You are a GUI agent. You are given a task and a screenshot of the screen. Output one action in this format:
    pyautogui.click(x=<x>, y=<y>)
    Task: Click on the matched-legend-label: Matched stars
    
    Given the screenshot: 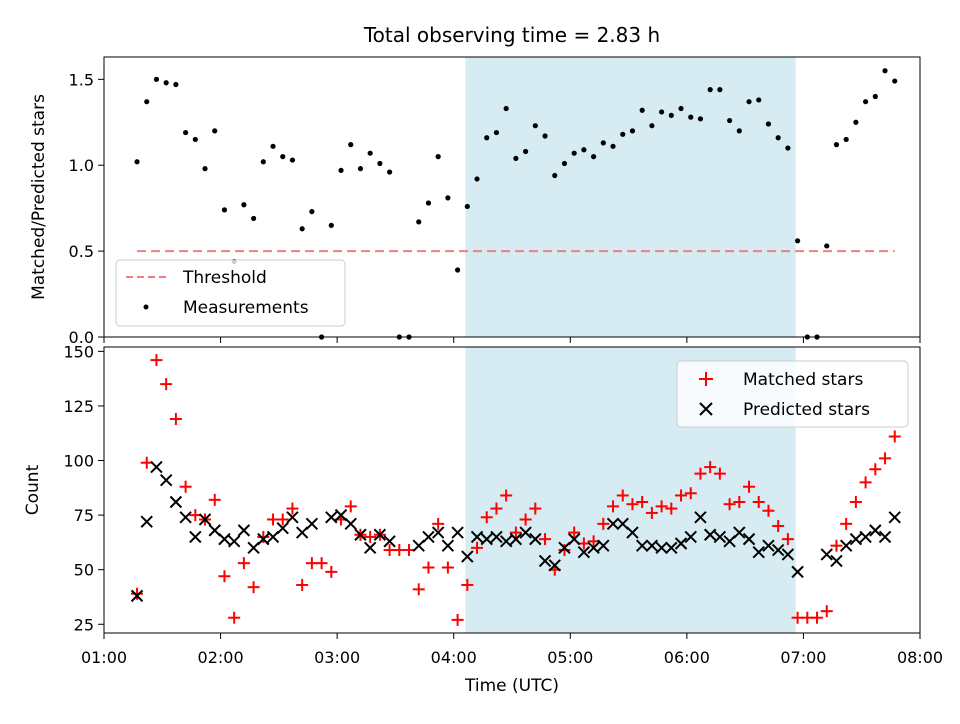 What is the action you would take?
    pyautogui.click(x=803, y=380)
    